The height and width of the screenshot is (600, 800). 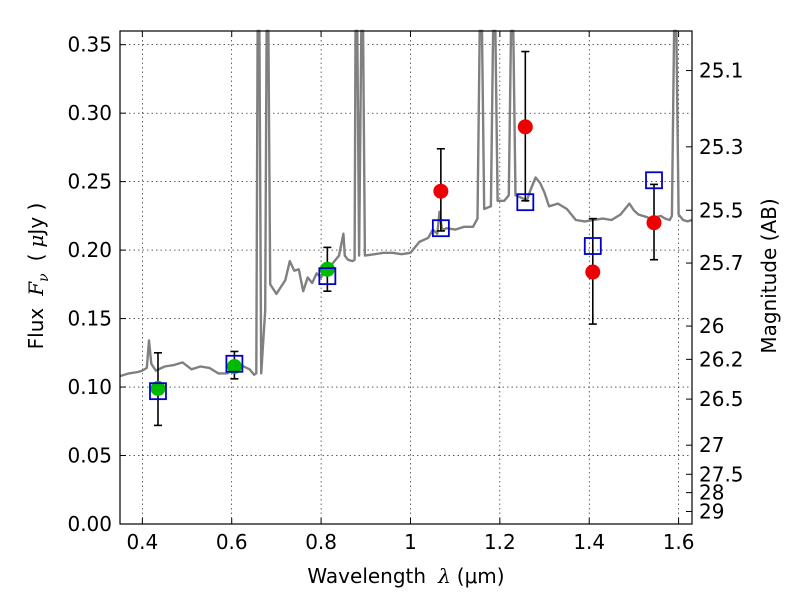 What do you see at coordinates (711, 493) in the screenshot?
I see `mag-tick-label: 28` at bounding box center [711, 493].